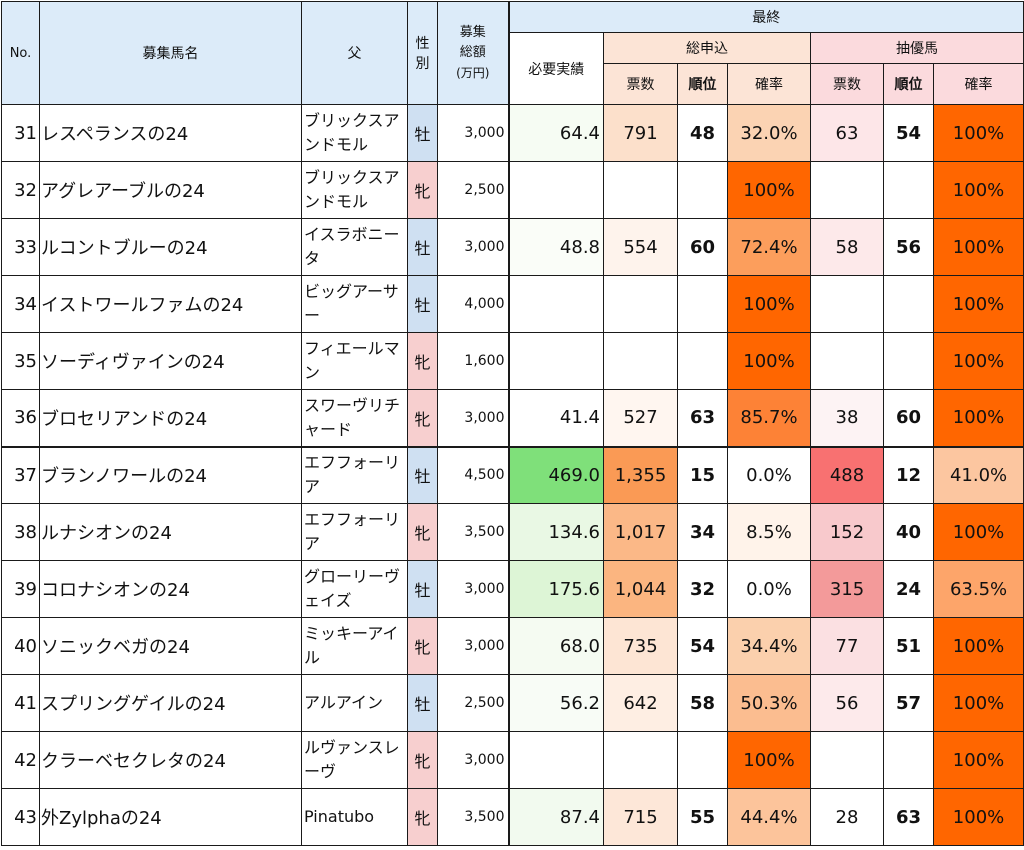 This screenshot has width=1024, height=850. Describe the element at coordinates (354, 646) in the screenshot. I see `sire-name: ミッキーアイル` at that location.